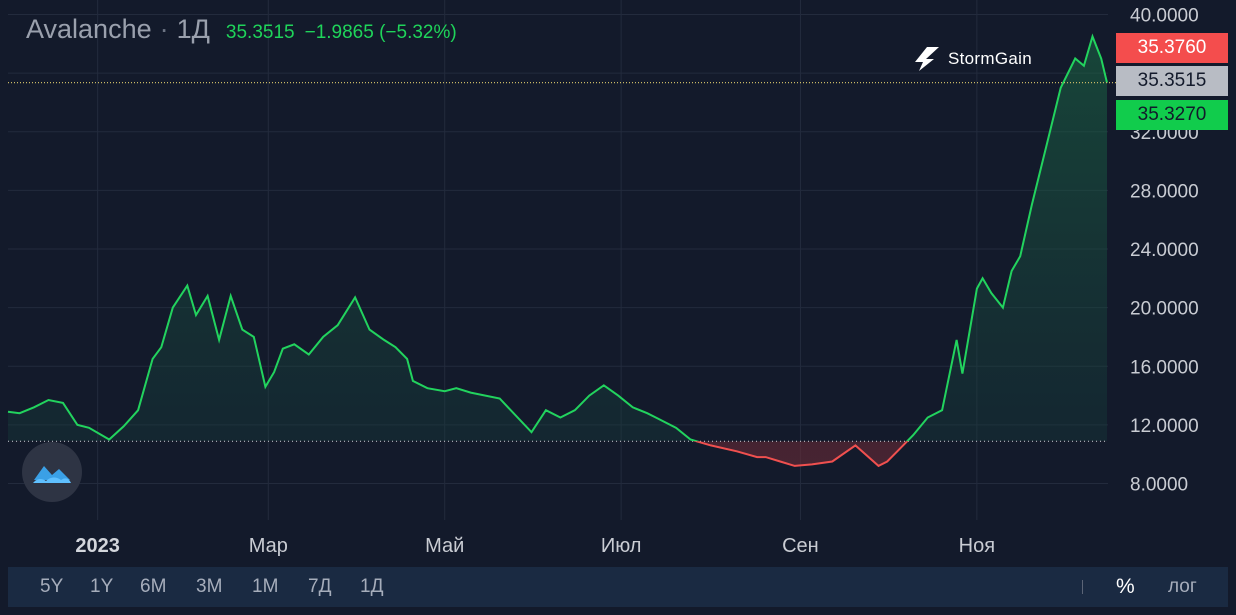 The width and height of the screenshot is (1236, 615). I want to click on x-axis-labels: 2023 Мар Май Июл Сен Ноя, so click(535, 546).